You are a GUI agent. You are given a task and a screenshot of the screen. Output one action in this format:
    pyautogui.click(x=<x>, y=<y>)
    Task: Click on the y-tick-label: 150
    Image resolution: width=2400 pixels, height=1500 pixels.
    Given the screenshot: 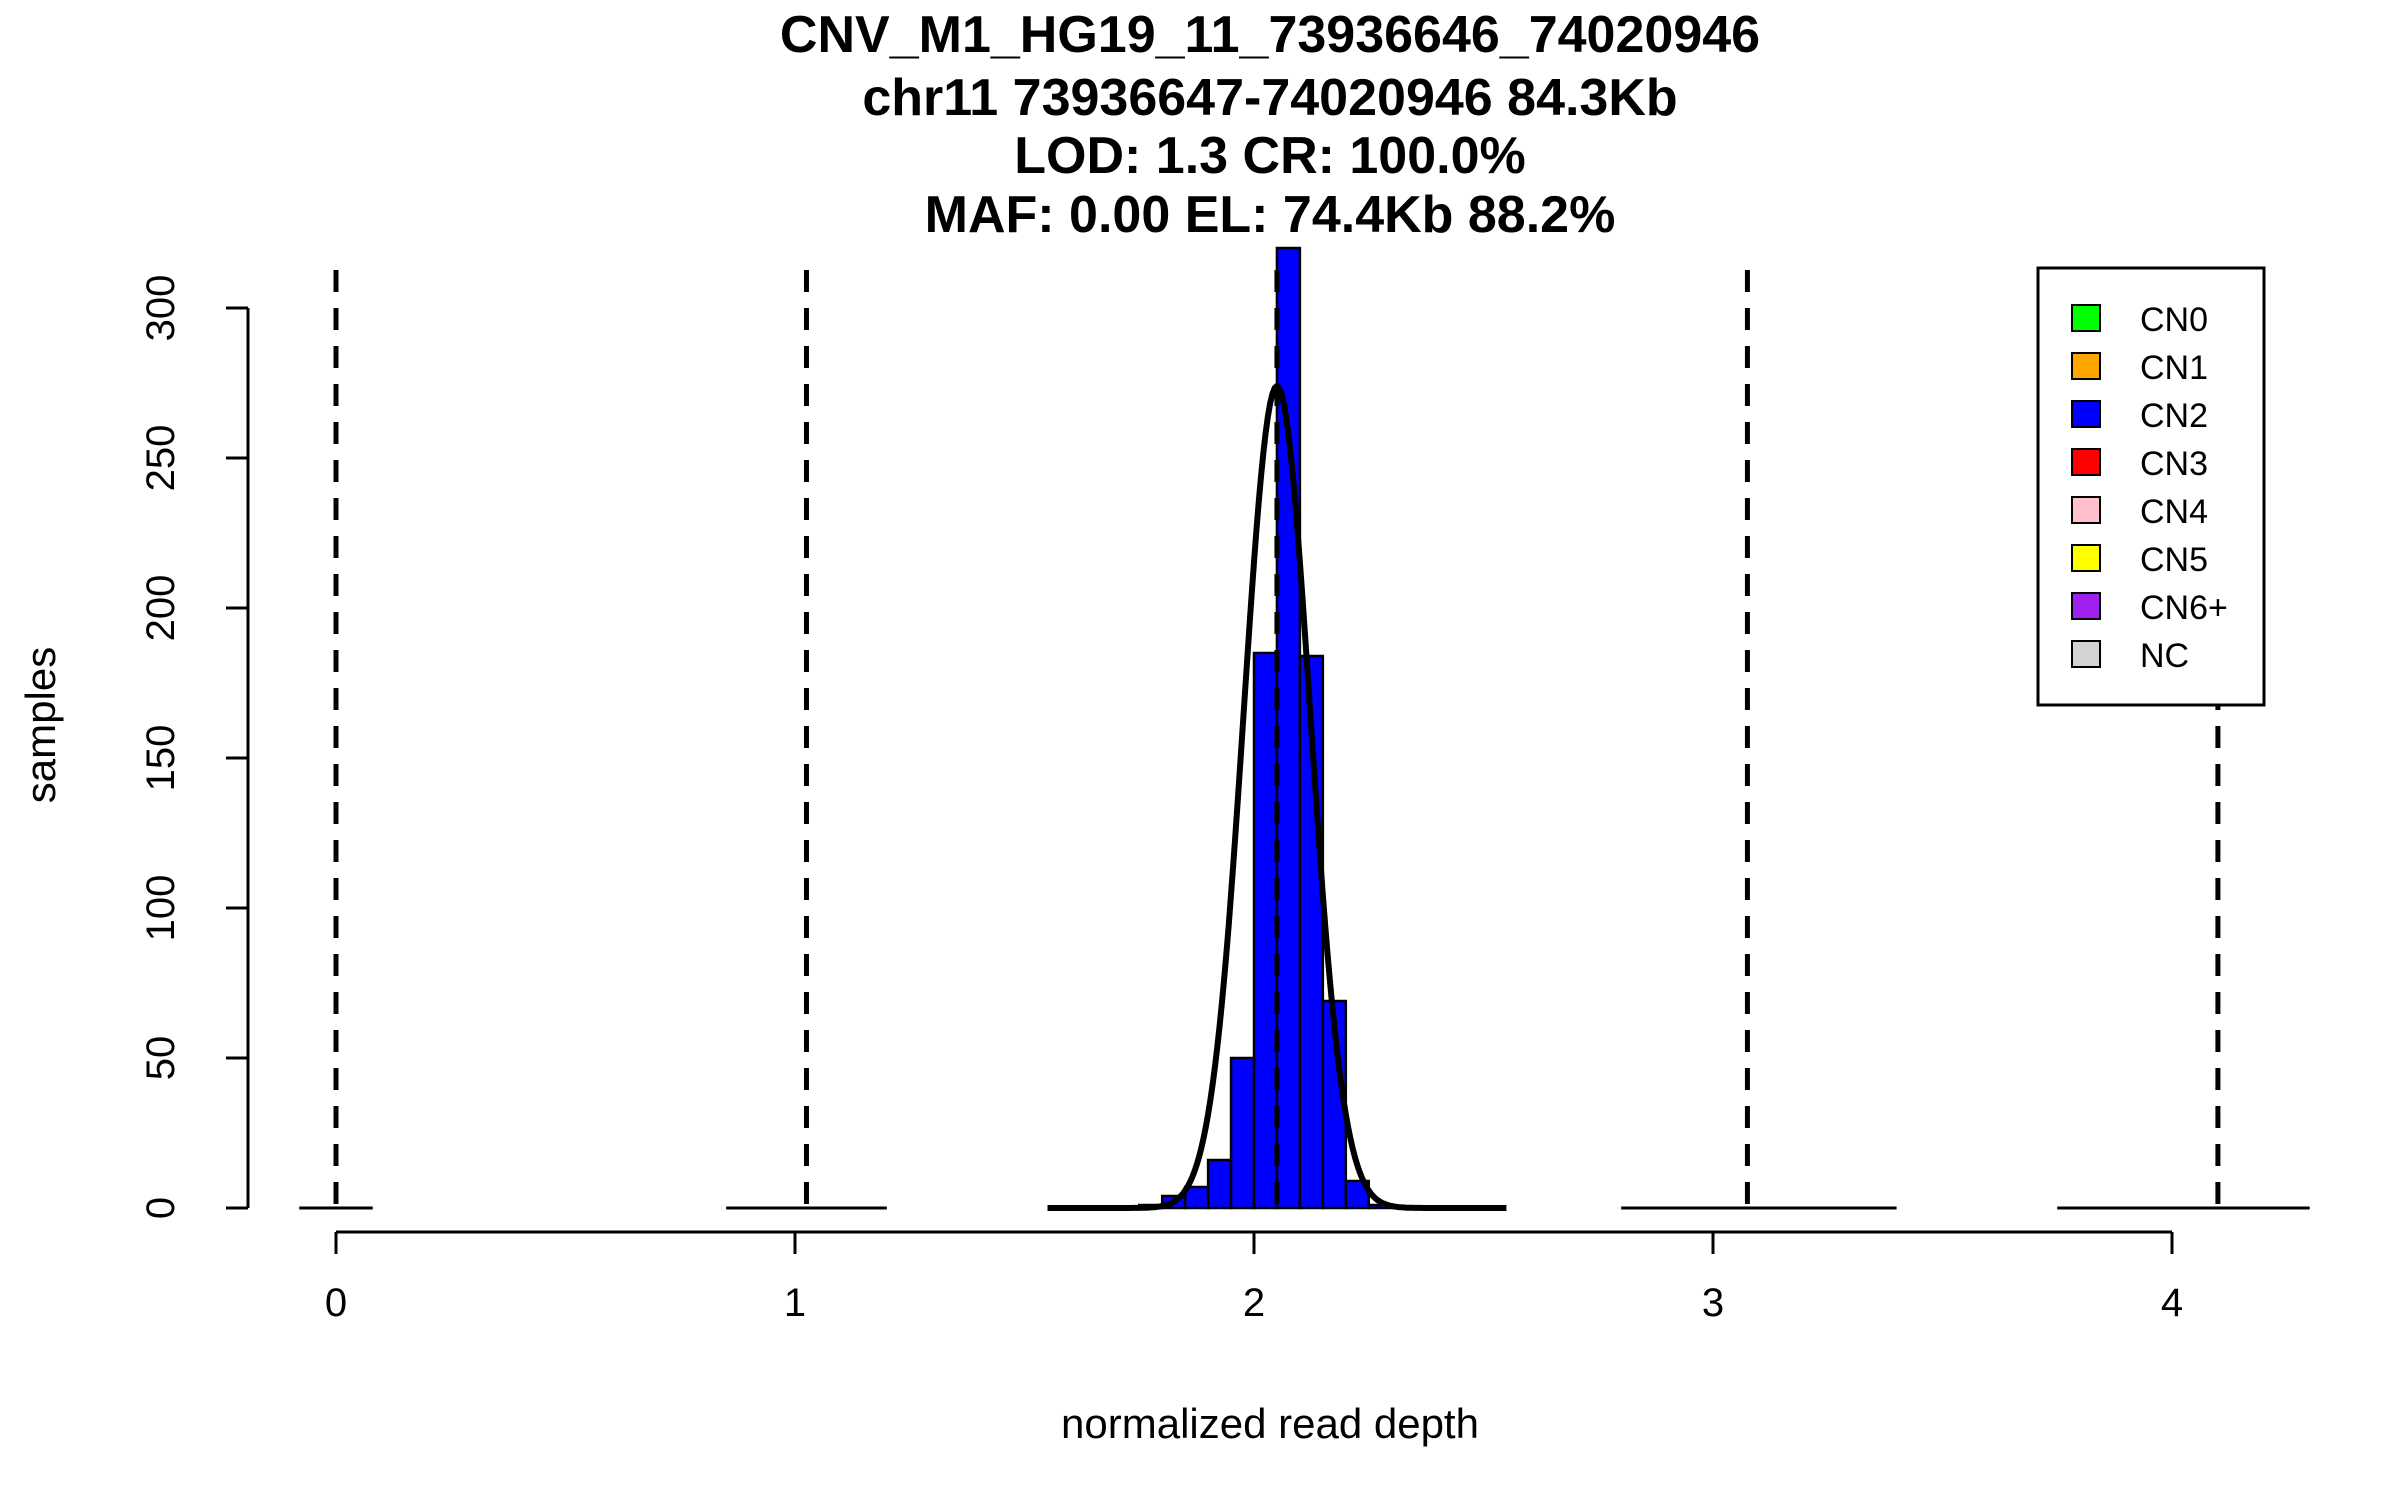 What is the action you would take?
    pyautogui.click(x=161, y=758)
    